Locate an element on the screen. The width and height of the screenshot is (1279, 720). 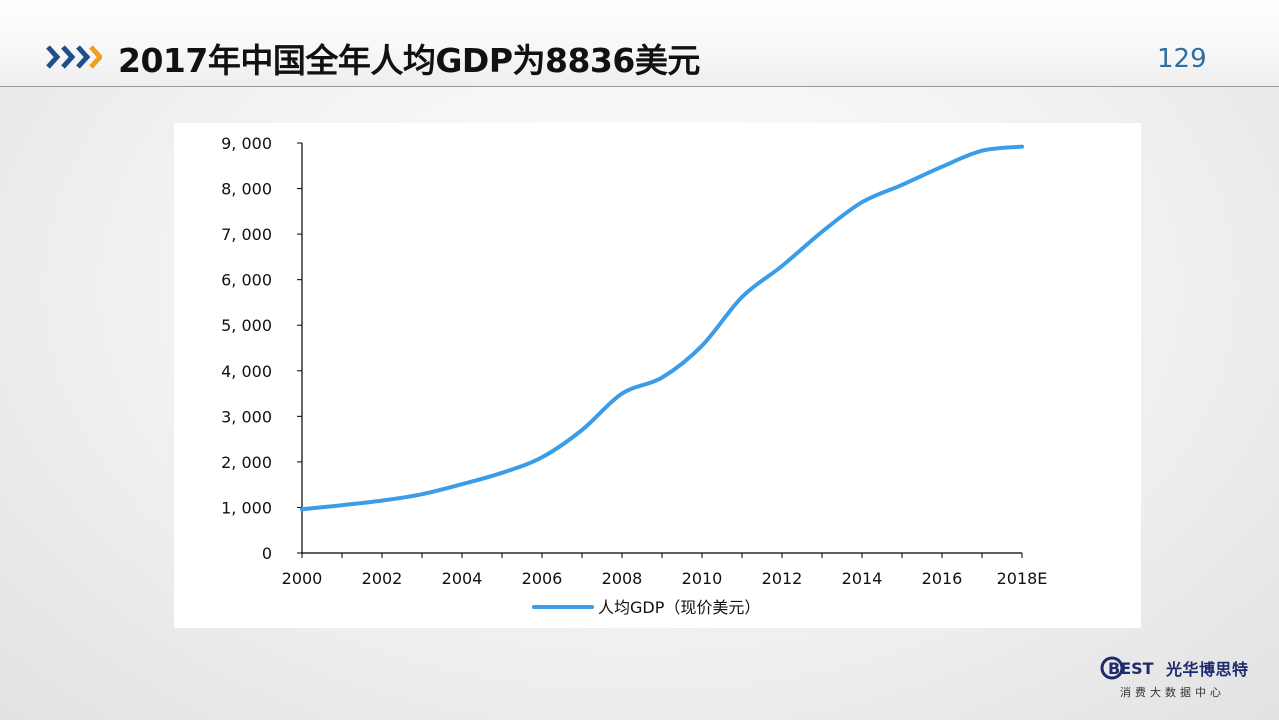
x-tick-label: 2000 is located at coordinates (302, 578).